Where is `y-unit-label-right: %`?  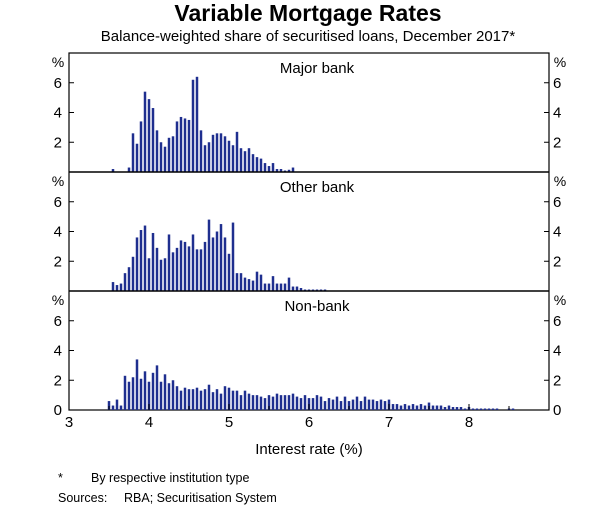
y-unit-label-right: % is located at coordinates (560, 300).